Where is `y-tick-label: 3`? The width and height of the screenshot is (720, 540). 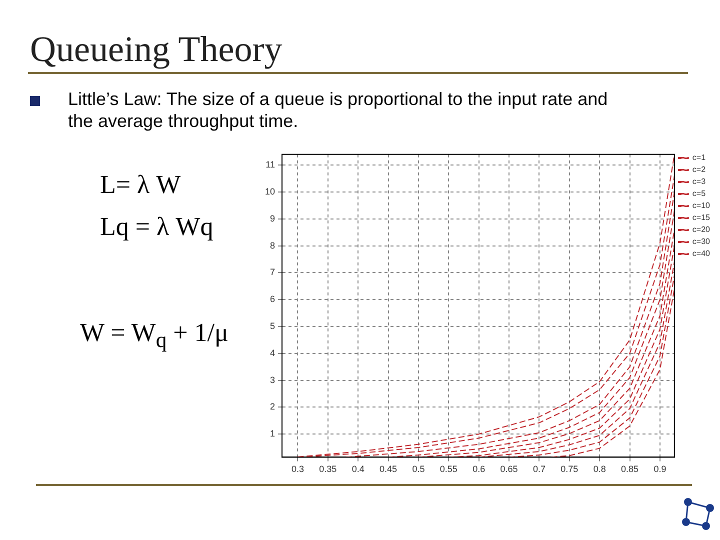 y-tick-label: 3 is located at coordinates (273, 379).